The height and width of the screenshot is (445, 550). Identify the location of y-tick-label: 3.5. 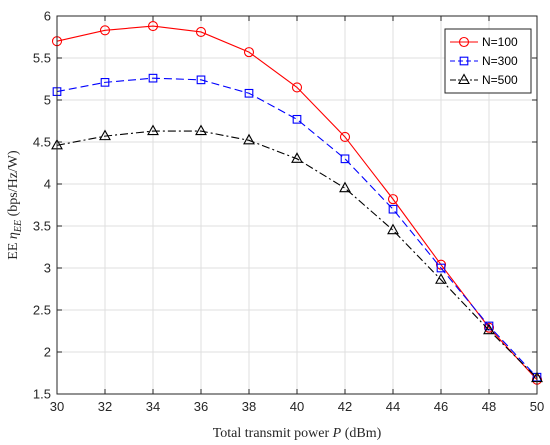
(42, 226).